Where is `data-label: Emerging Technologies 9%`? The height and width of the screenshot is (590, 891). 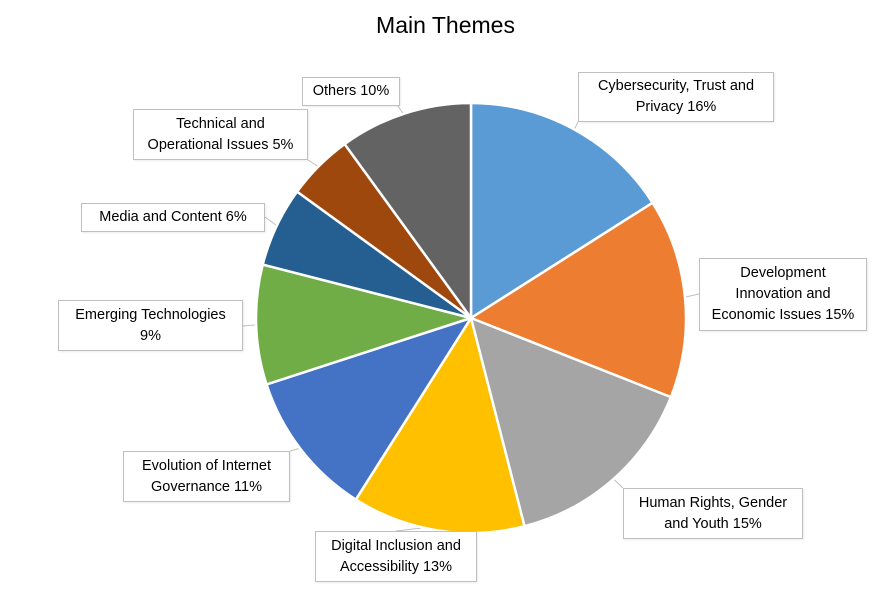 data-label: Emerging Technologies 9% is located at coordinates (150, 325).